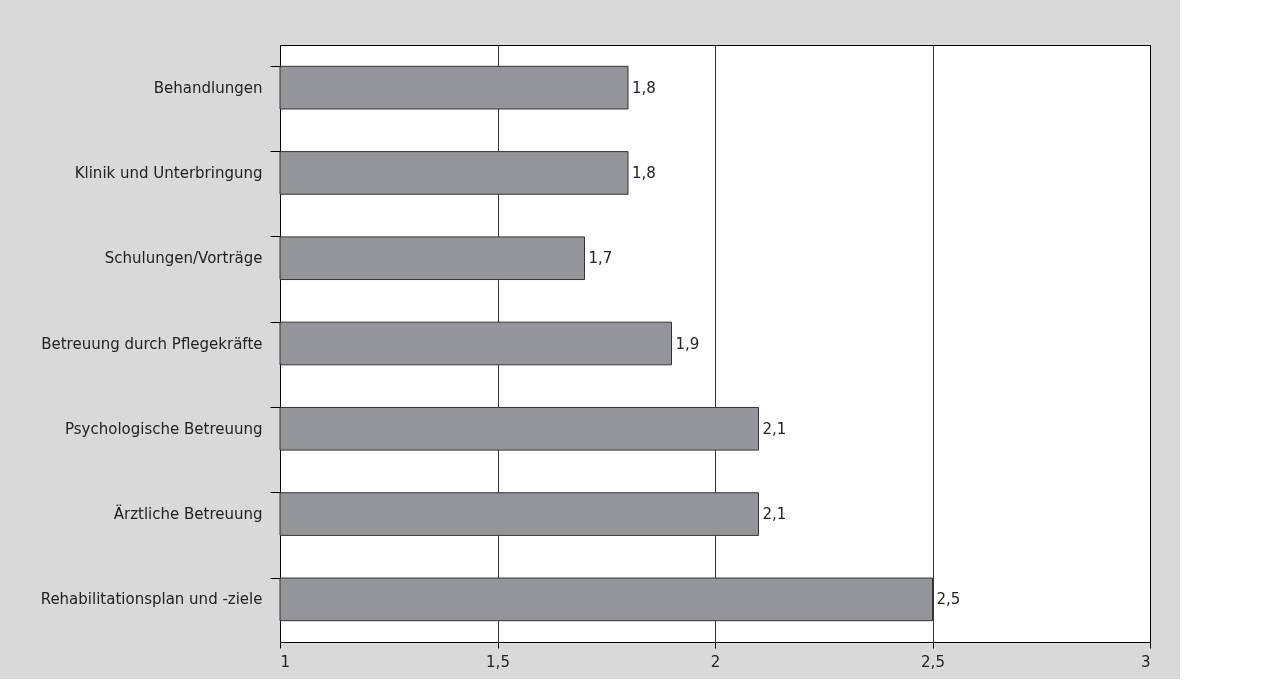 The height and width of the screenshot is (686, 1284). What do you see at coordinates (208, 87) in the screenshot?
I see `y-tick-label: Behandlungen` at bounding box center [208, 87].